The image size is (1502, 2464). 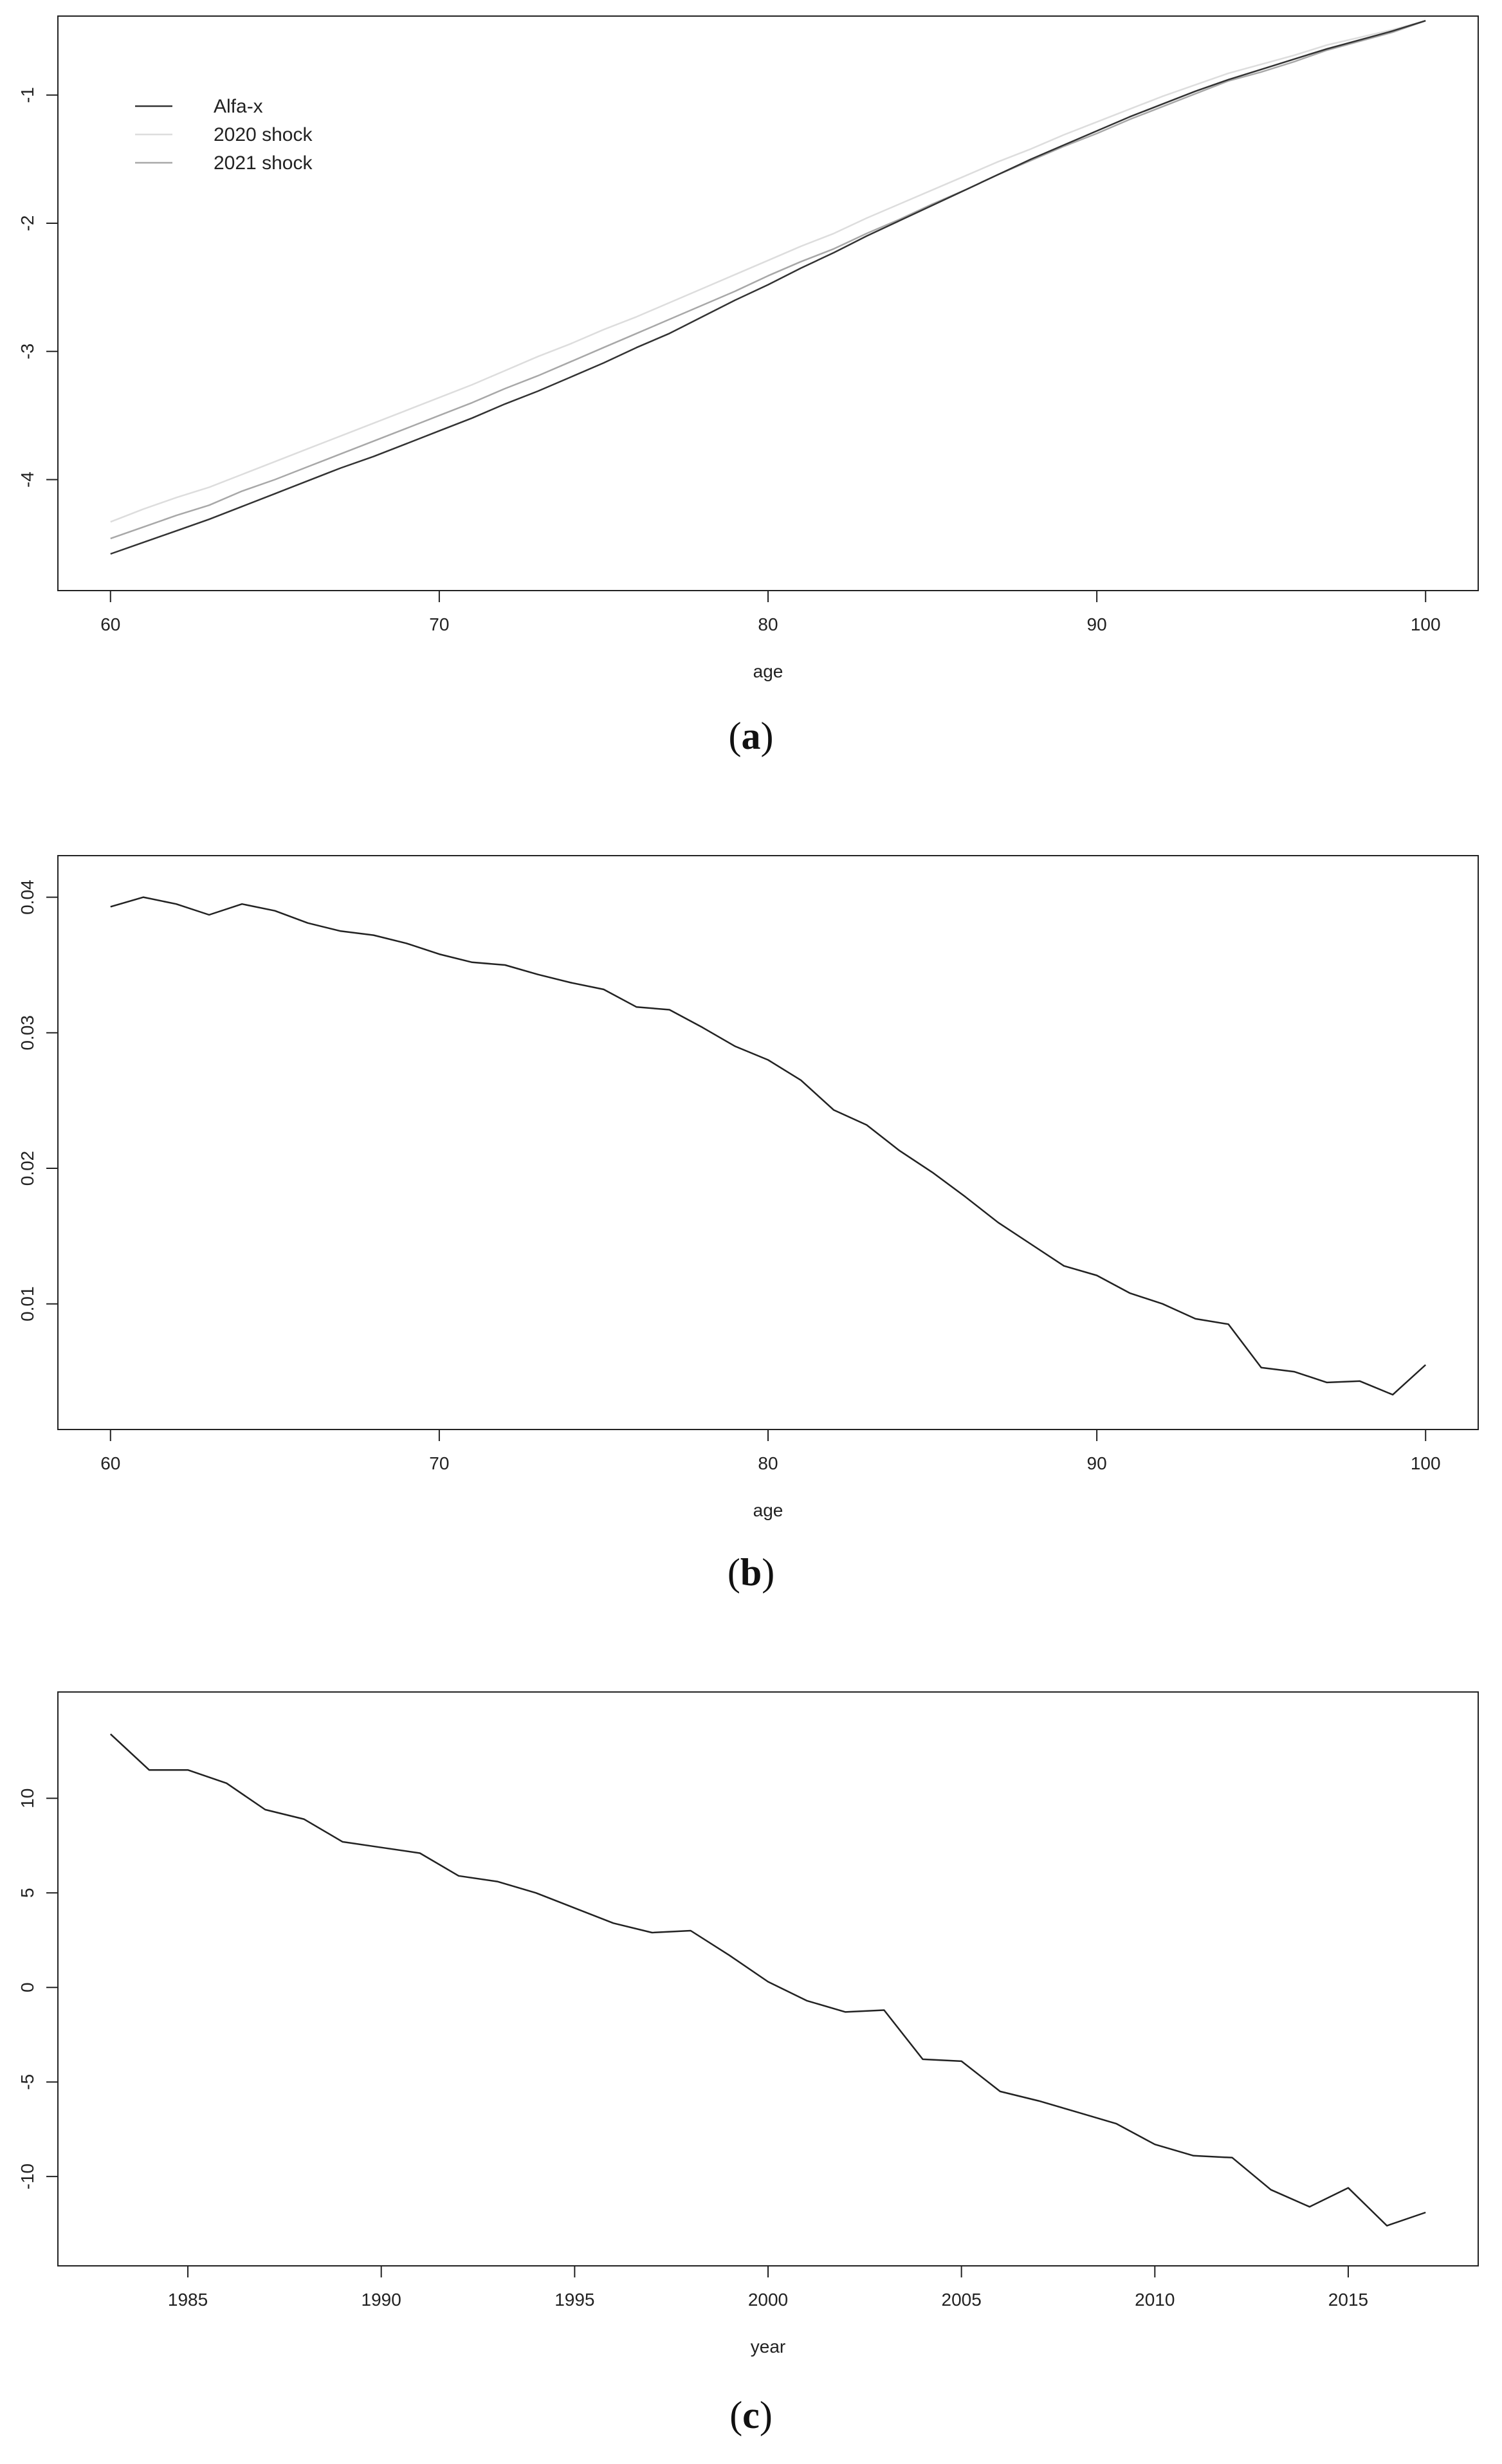 What do you see at coordinates (381, 2300) in the screenshot?
I see `x-tick-label: 1990` at bounding box center [381, 2300].